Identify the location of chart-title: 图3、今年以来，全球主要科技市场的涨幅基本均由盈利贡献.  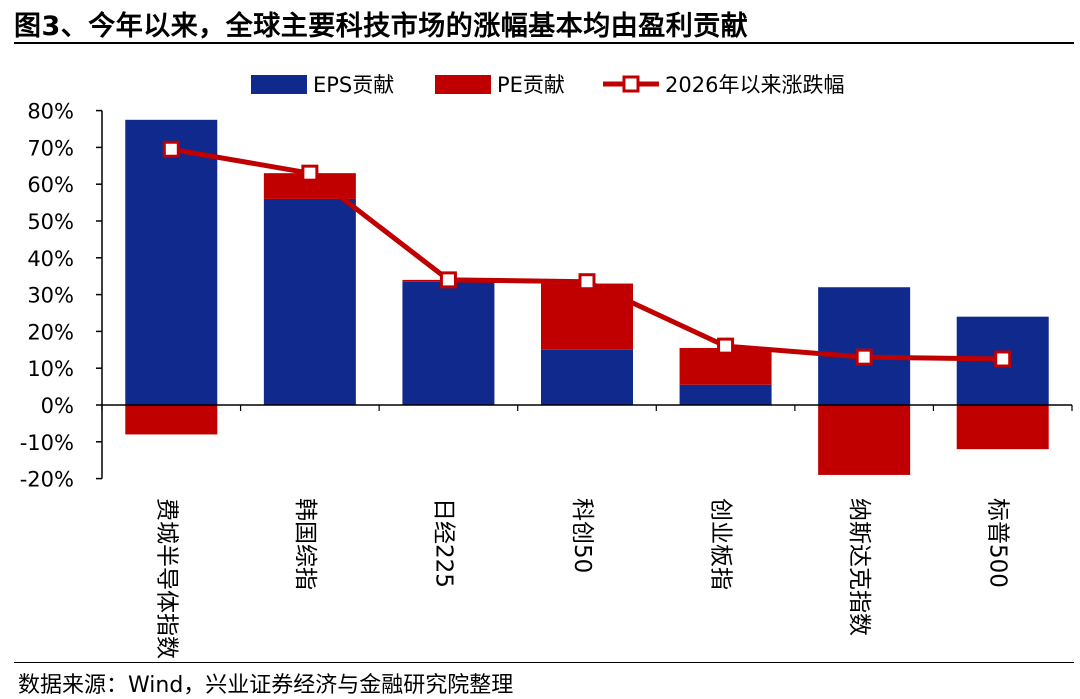
(381, 26).